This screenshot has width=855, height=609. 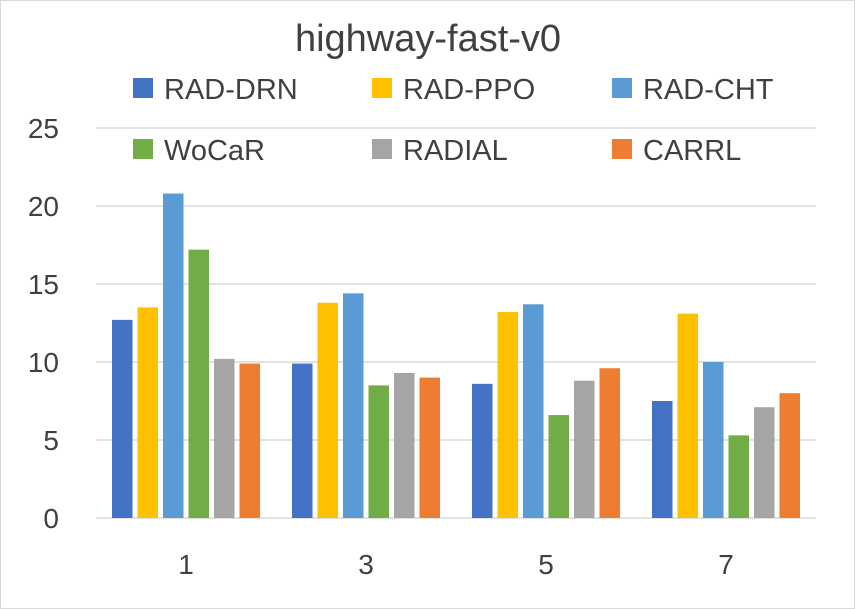 What do you see at coordinates (708, 90) in the screenshot?
I see `legend-label: RAD-CHT` at bounding box center [708, 90].